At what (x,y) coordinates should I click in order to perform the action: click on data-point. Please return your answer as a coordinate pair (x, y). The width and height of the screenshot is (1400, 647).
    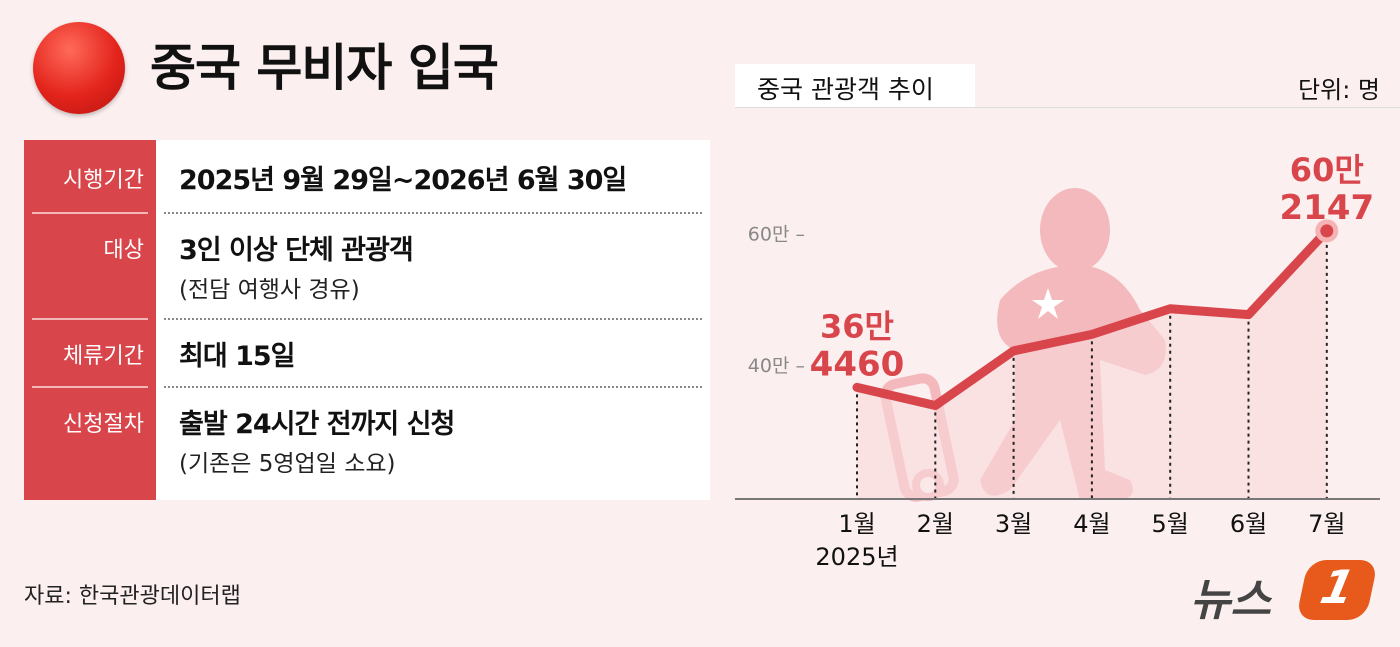
    Looking at the image, I should click on (1327, 231).